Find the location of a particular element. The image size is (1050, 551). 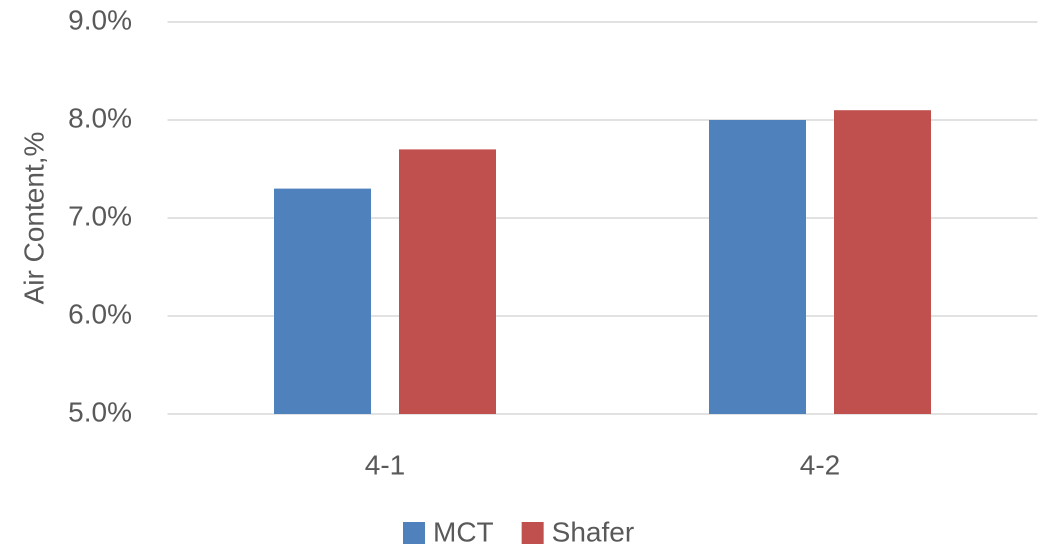

x-tick-label: 4-2 is located at coordinates (820, 464).